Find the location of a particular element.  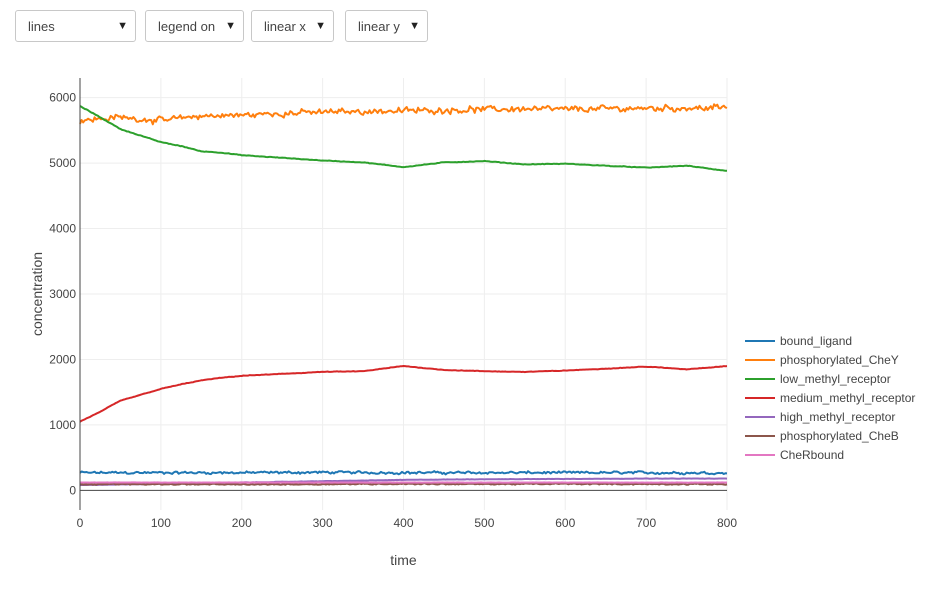

legend-item: bound_ligand is located at coordinates (798, 341).